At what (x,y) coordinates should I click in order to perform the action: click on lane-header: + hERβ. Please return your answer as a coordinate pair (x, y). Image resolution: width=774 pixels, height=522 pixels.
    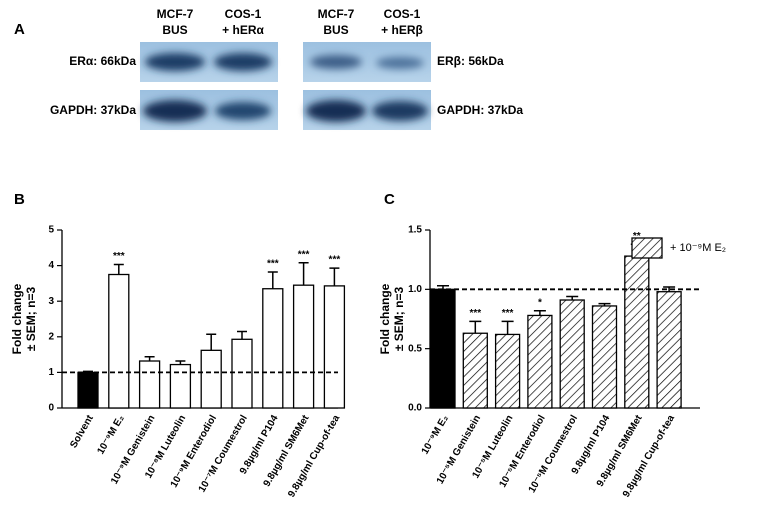
    Looking at the image, I should click on (402, 30).